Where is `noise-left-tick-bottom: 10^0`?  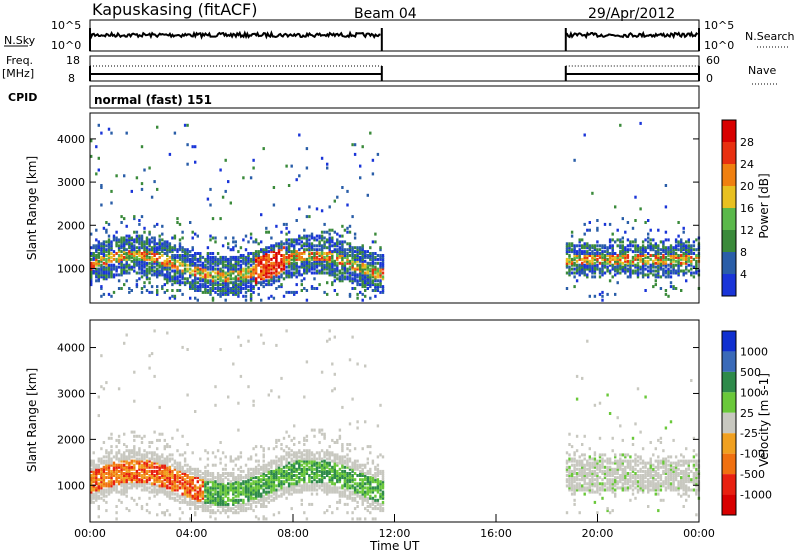 noise-left-tick-bottom: 10^0 is located at coordinates (66, 45).